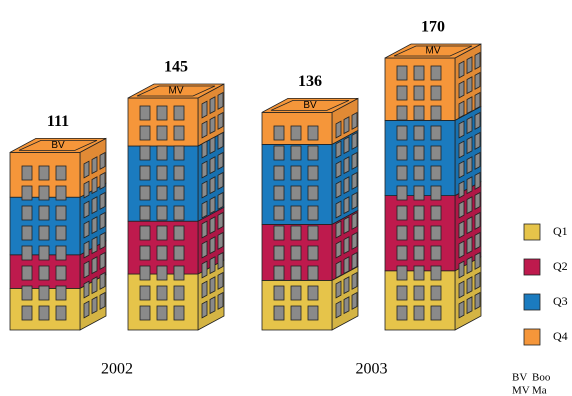 This screenshot has height=396, width=572. What do you see at coordinates (541, 378) in the screenshot?
I see `abbr-text: Boo` at bounding box center [541, 378].